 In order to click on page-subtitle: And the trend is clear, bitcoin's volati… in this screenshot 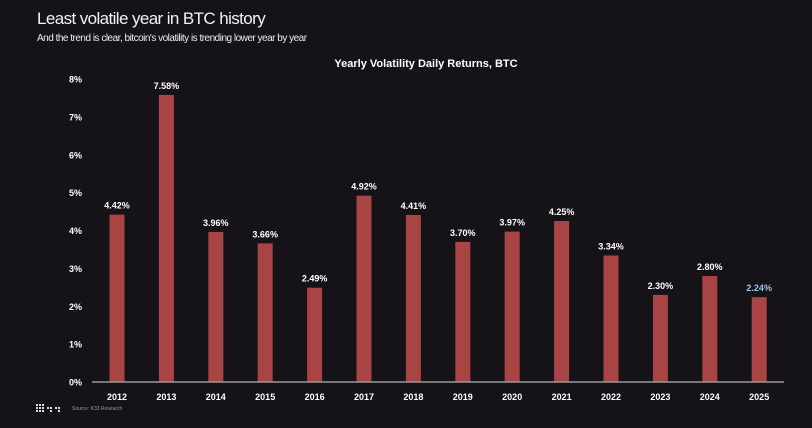, I will do `click(172, 38)`.